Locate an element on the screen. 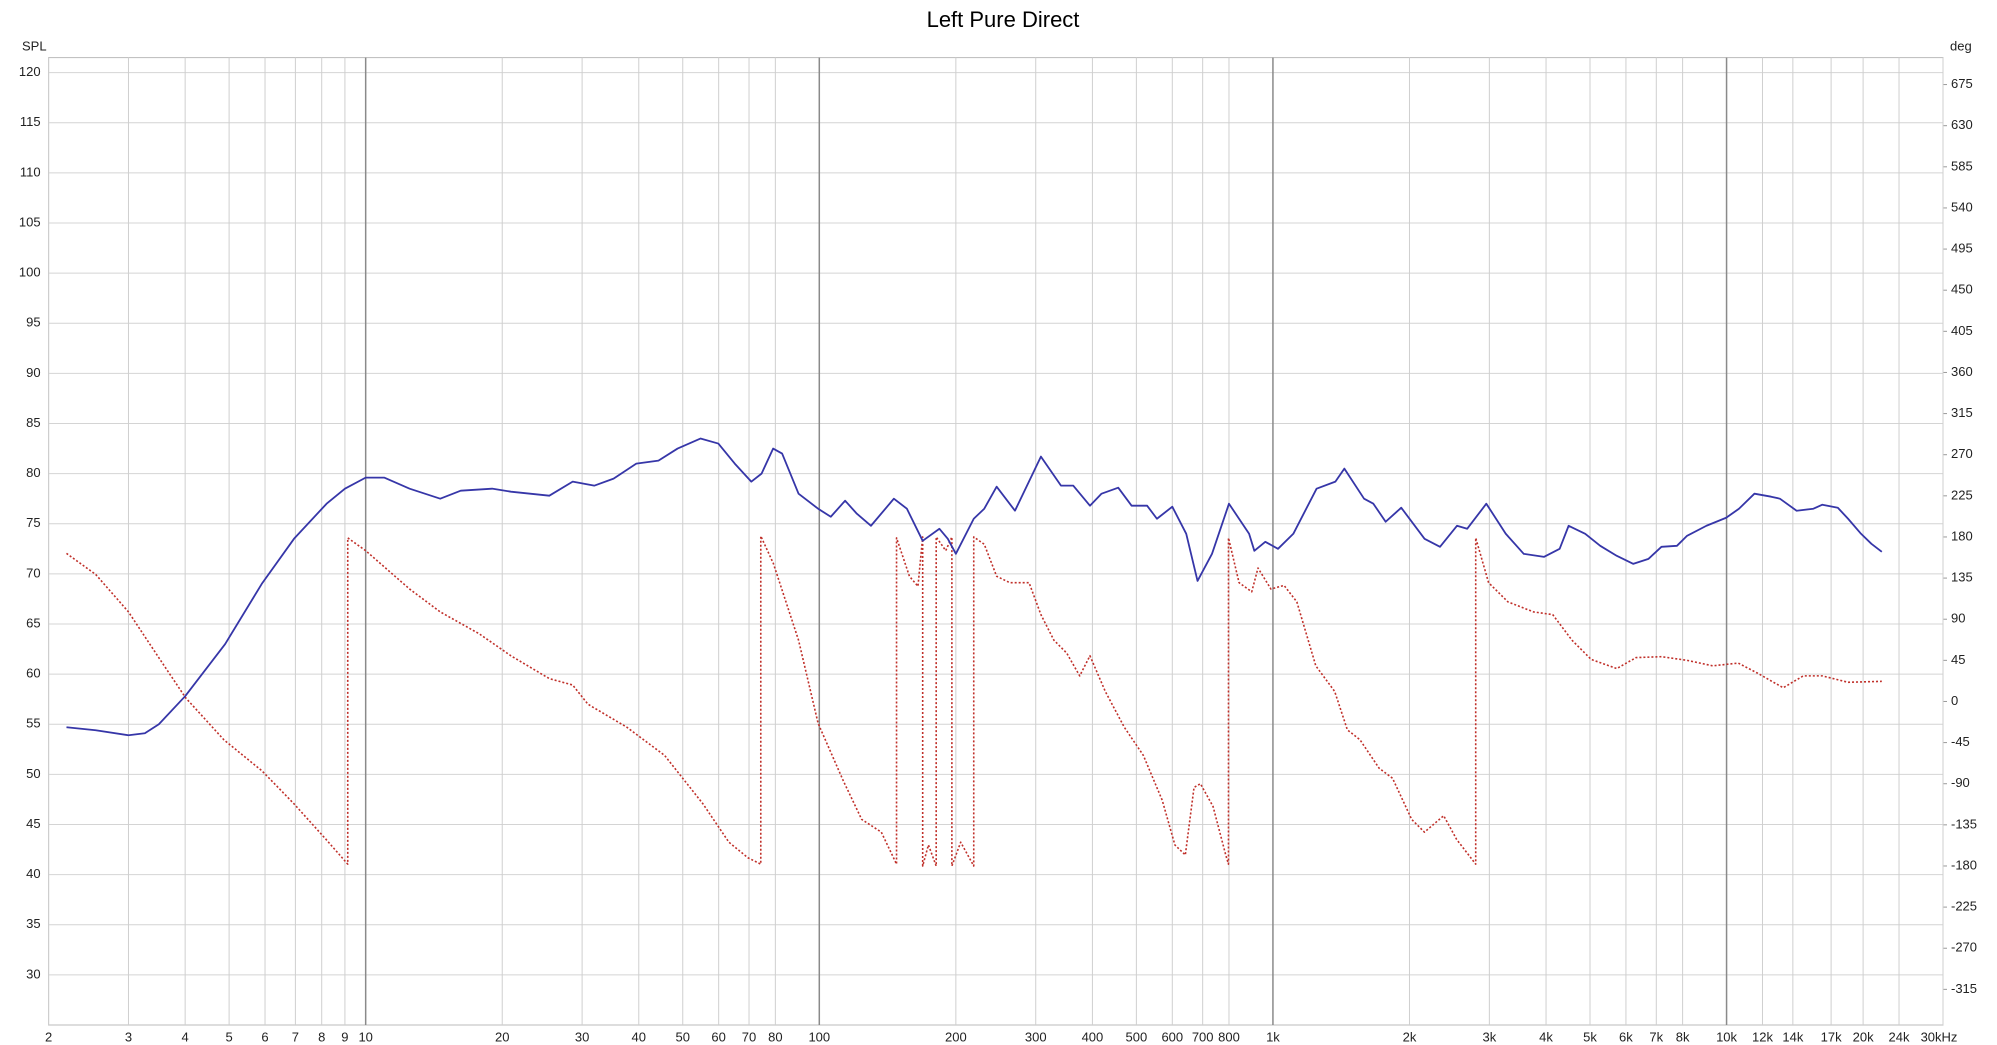  y2-tick-label: -270 is located at coordinates (1964, 947).